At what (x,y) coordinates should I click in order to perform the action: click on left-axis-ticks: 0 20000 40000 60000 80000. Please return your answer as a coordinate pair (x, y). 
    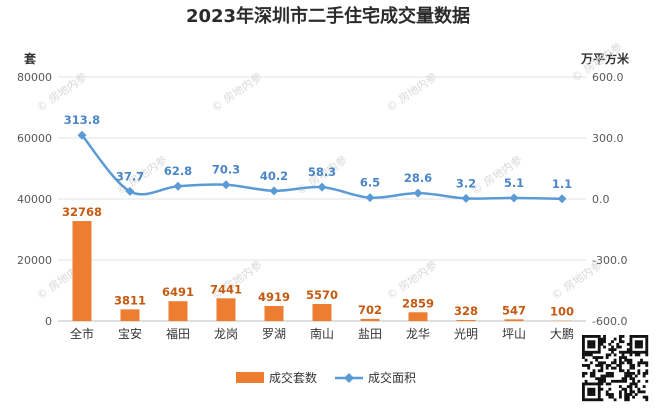
    Looking at the image, I should click on (34, 199).